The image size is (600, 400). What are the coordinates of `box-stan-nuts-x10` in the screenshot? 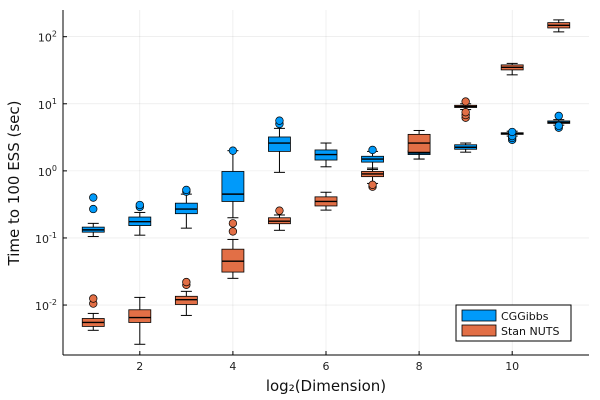 It's located at (512, 69).